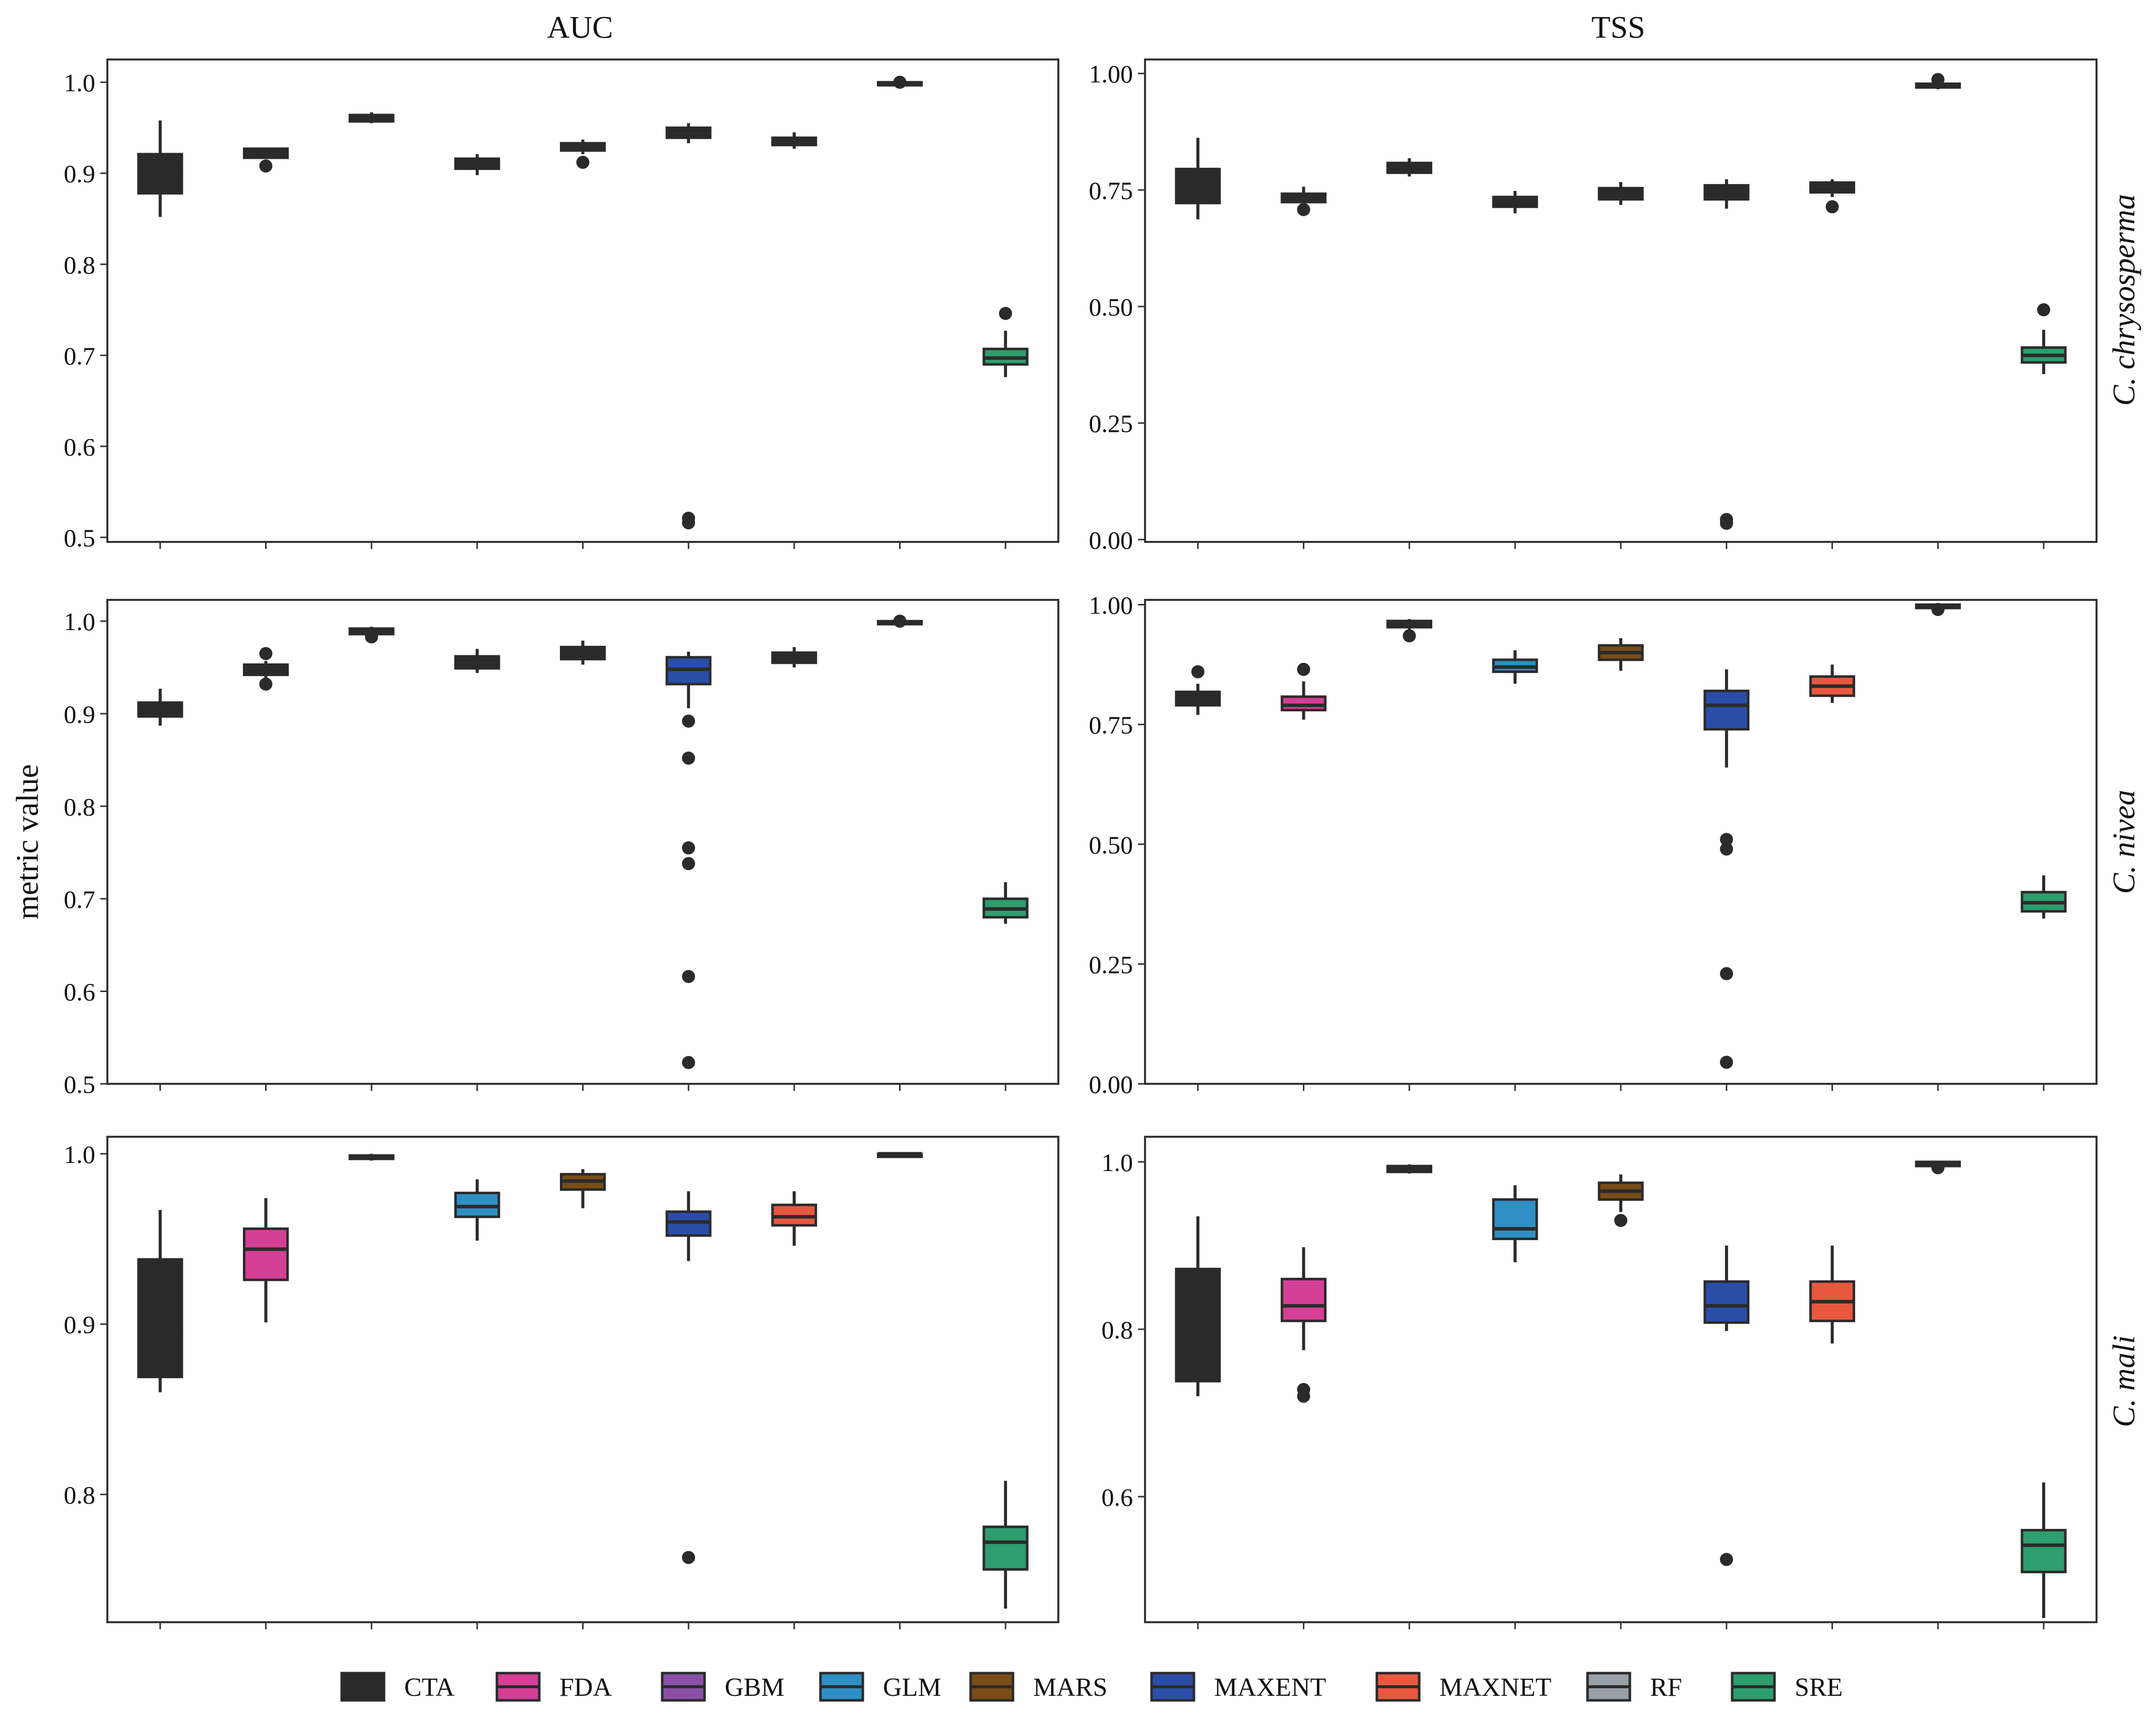  What do you see at coordinates (754, 1687) in the screenshot?
I see `legend-label: GBM` at bounding box center [754, 1687].